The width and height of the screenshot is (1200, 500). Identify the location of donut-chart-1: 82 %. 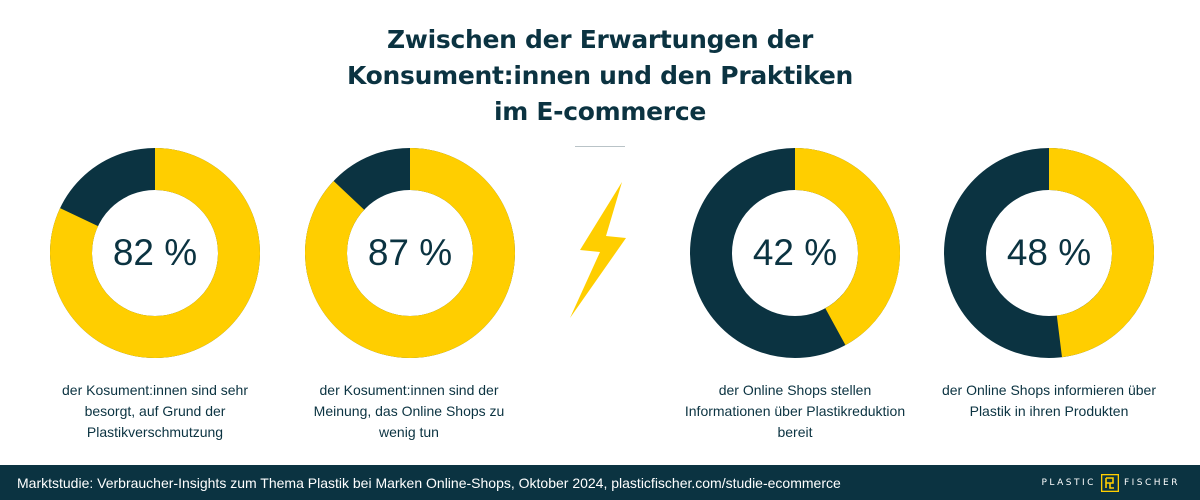
(155, 253).